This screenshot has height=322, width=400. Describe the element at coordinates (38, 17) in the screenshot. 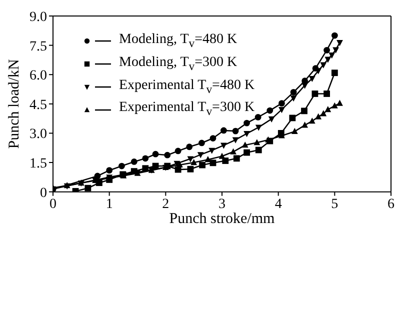

I see `y-tick-label: 9.0` at that location.